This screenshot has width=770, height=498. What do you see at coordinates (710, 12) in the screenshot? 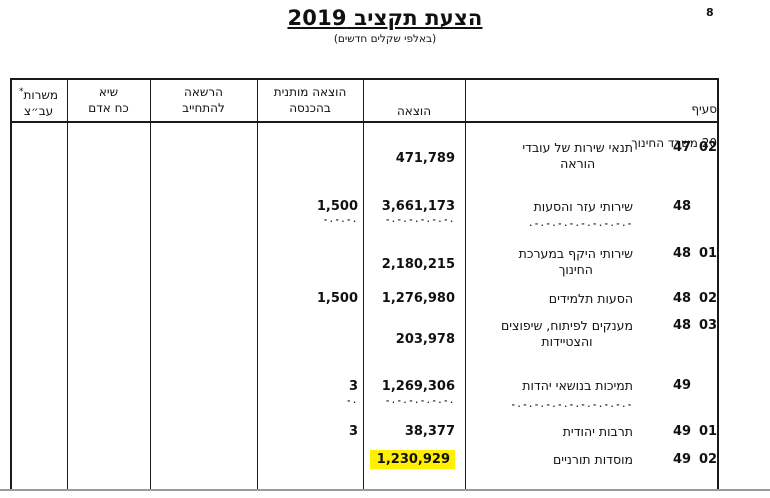
I see `page-number: 8` at bounding box center [710, 12].